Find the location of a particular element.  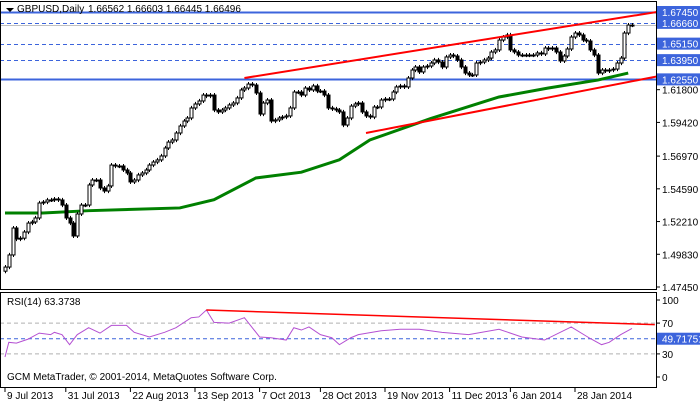

level-price-tag is located at coordinates (678, 79).